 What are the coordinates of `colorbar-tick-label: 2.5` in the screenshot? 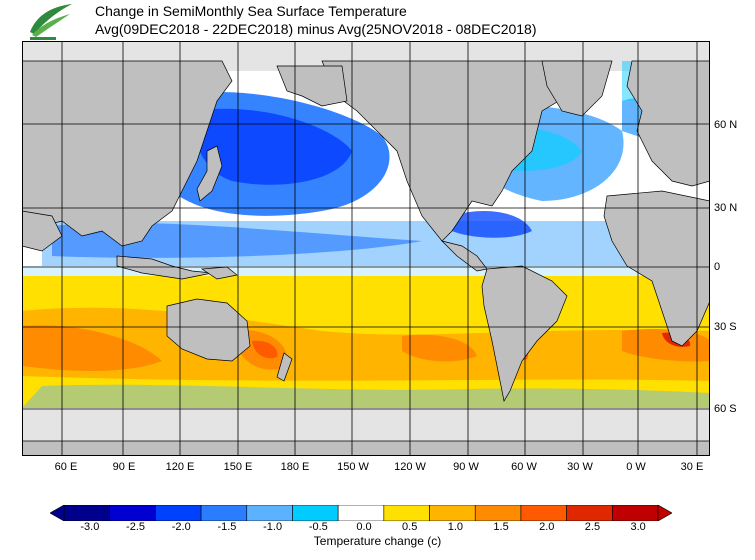 It's located at (592, 527).